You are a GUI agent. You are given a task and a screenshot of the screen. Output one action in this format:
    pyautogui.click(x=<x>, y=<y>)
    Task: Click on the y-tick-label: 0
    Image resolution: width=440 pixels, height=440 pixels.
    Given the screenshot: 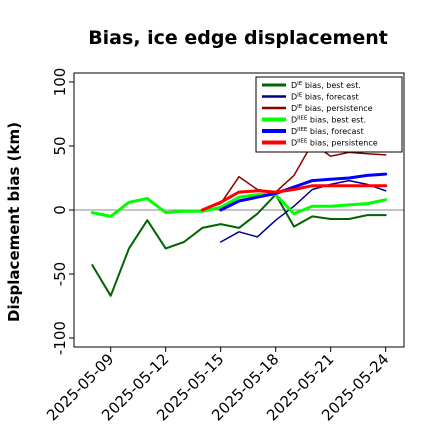 What is the action you would take?
    pyautogui.click(x=60, y=210)
    